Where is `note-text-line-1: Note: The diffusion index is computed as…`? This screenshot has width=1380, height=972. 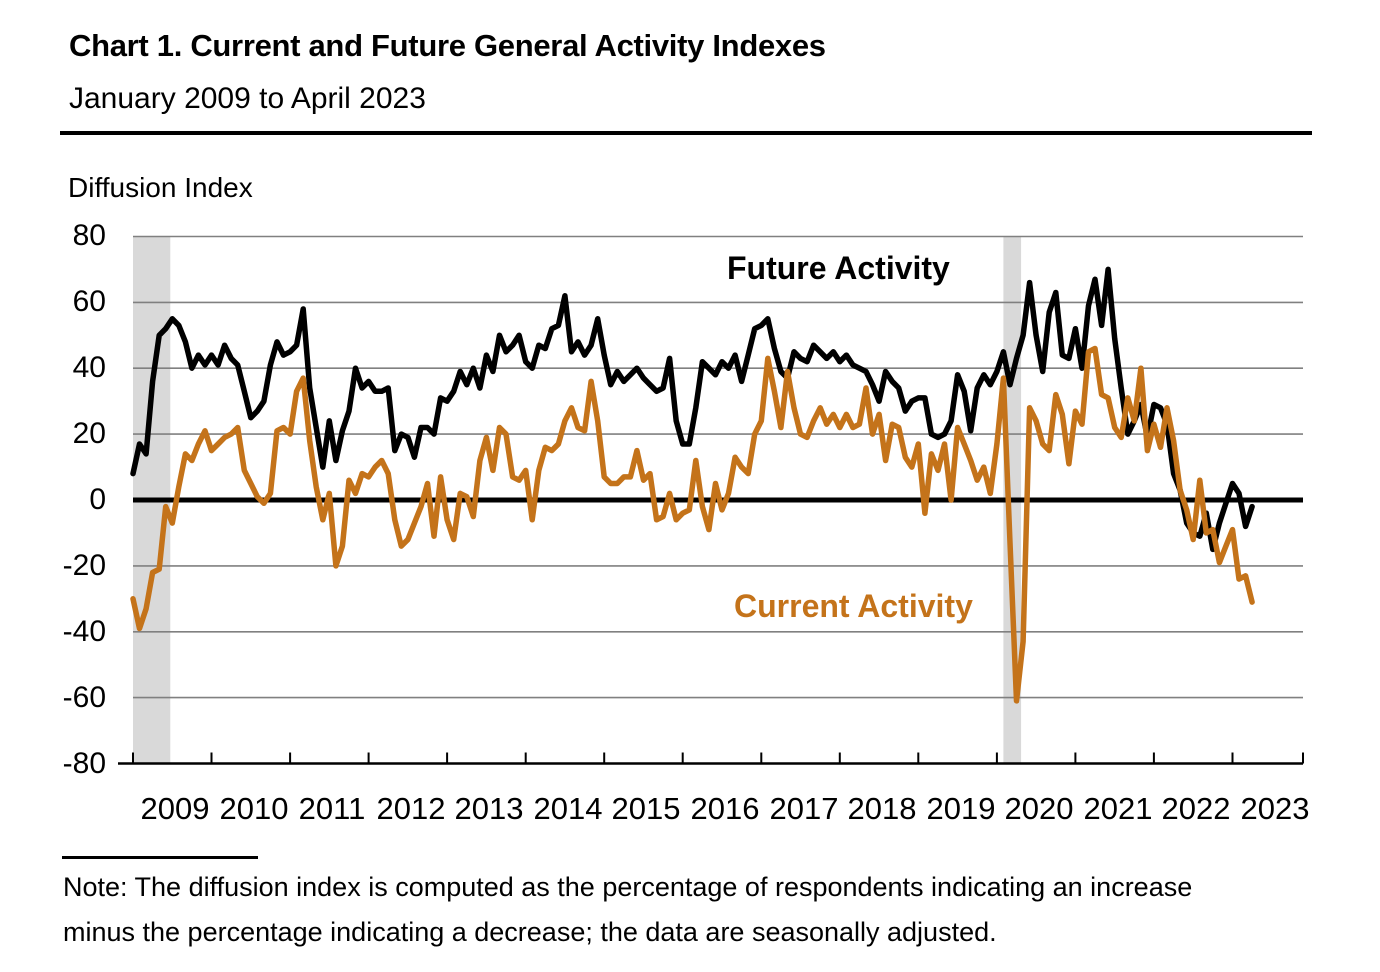 note-text-line-1: Note: The diffusion index is computed as… is located at coordinates (628, 887).